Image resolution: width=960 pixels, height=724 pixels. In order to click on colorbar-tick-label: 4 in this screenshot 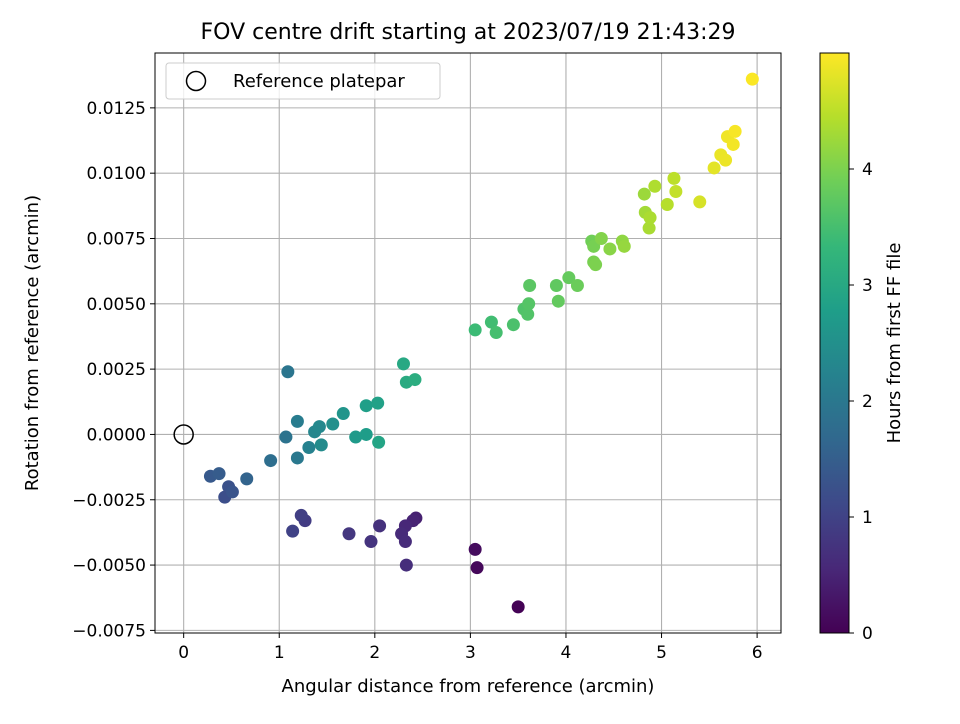, I will do `click(867, 170)`.